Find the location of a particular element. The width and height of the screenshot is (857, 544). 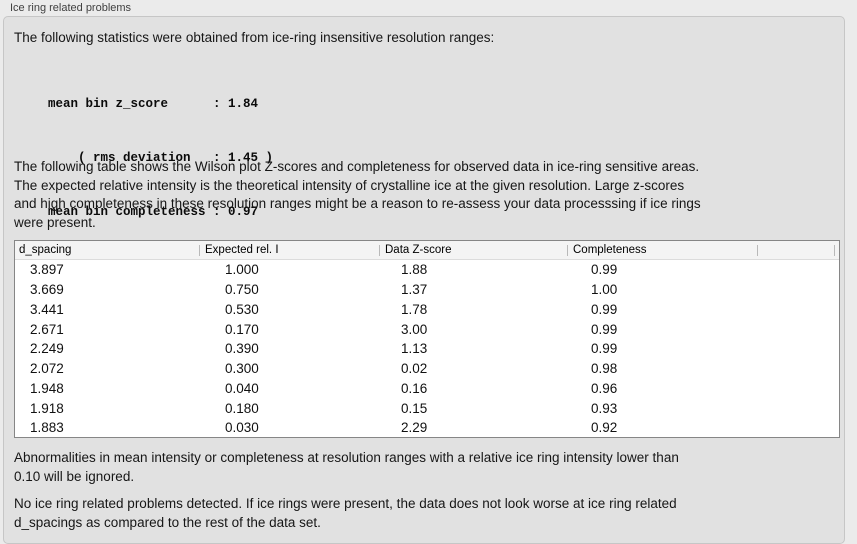

table-cell: 1.918 is located at coordinates (47, 408).